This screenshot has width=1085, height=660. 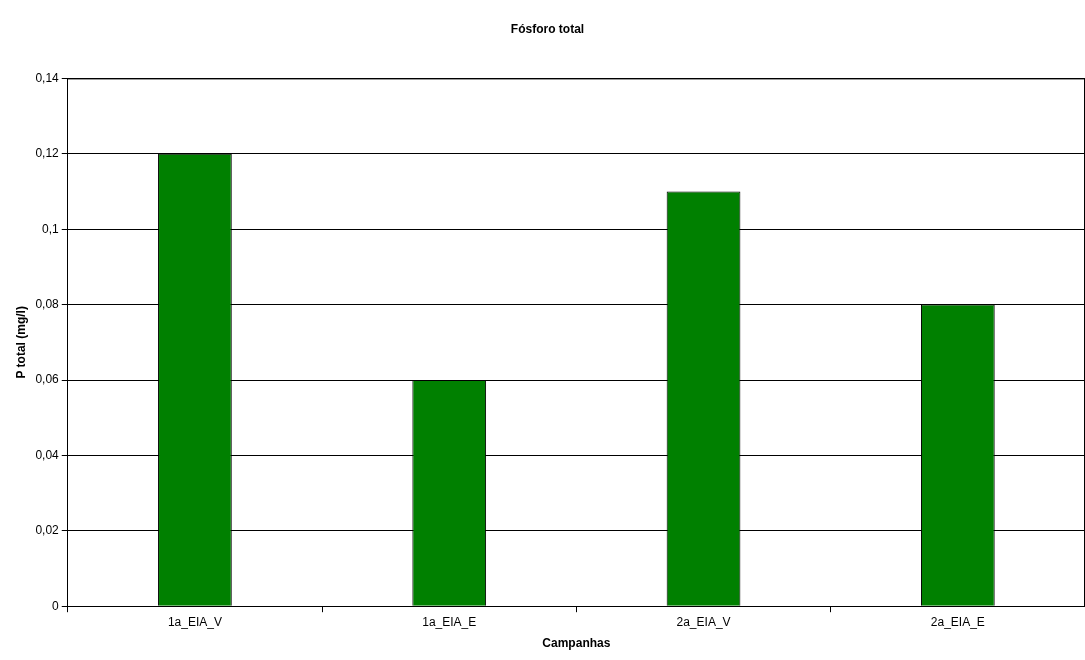 I want to click on y-tick-label: 0,14, so click(x=47, y=77).